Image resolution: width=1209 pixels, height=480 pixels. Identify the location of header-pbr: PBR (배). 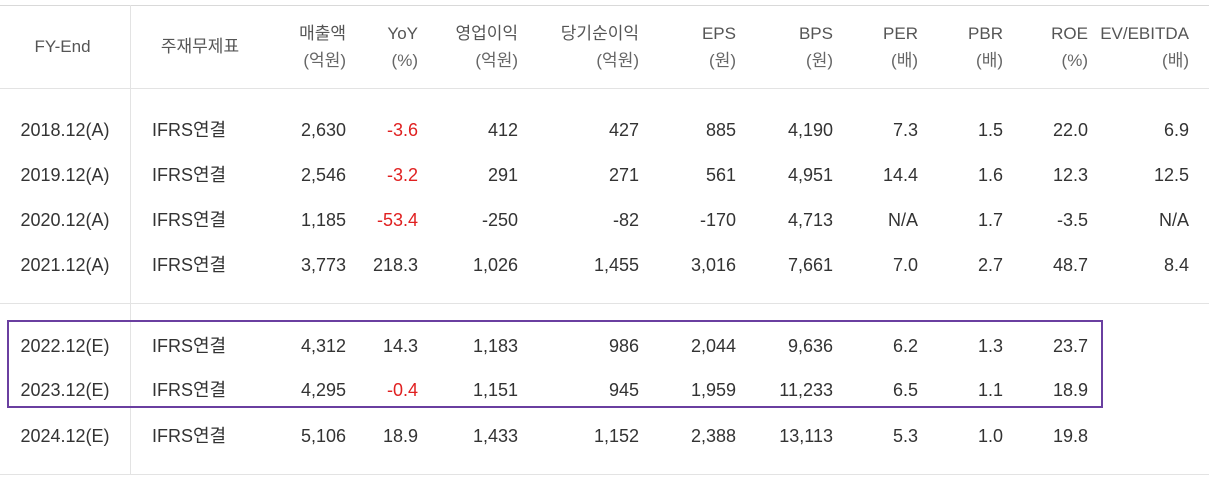
(985, 47).